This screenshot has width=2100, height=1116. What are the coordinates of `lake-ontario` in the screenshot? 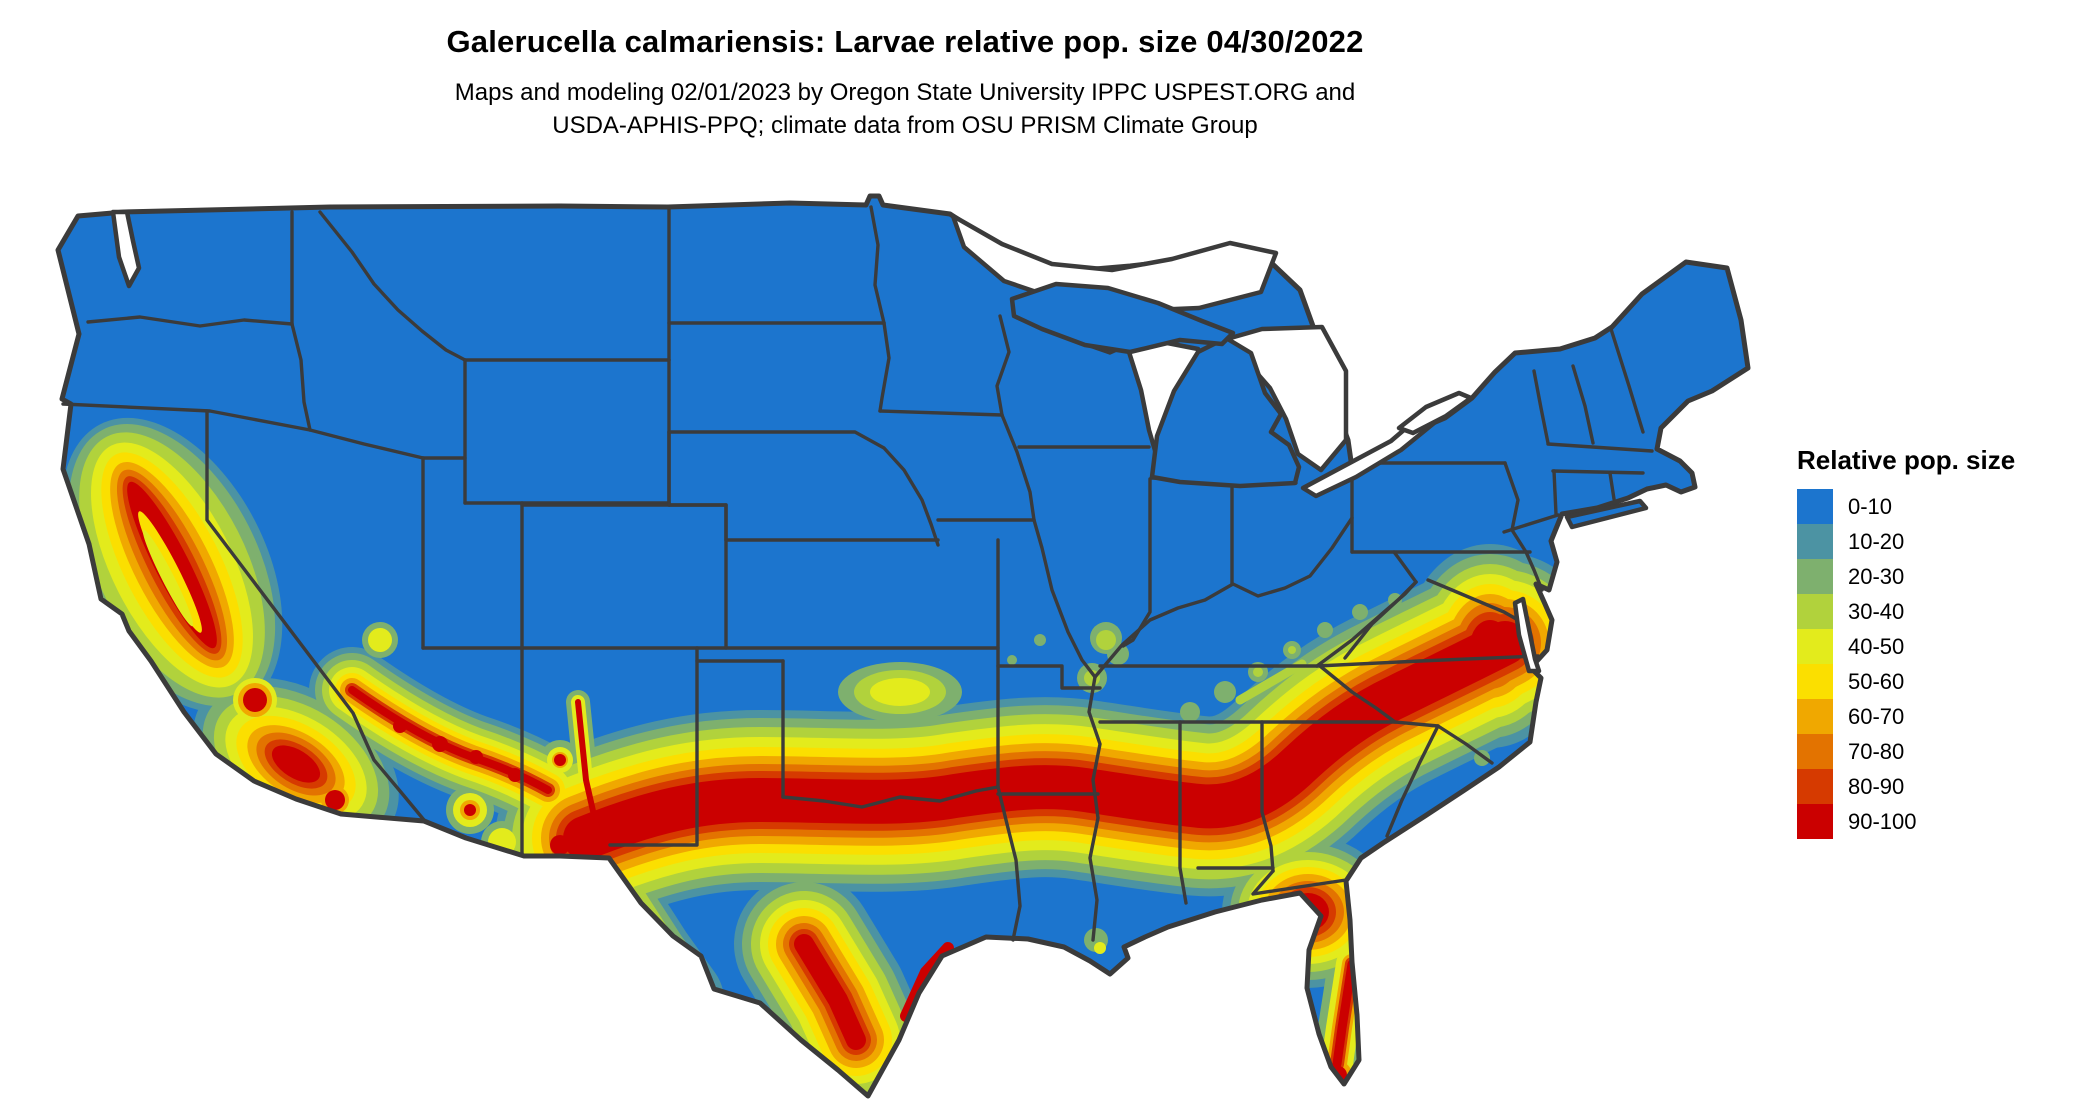 It's located at (1435, 413).